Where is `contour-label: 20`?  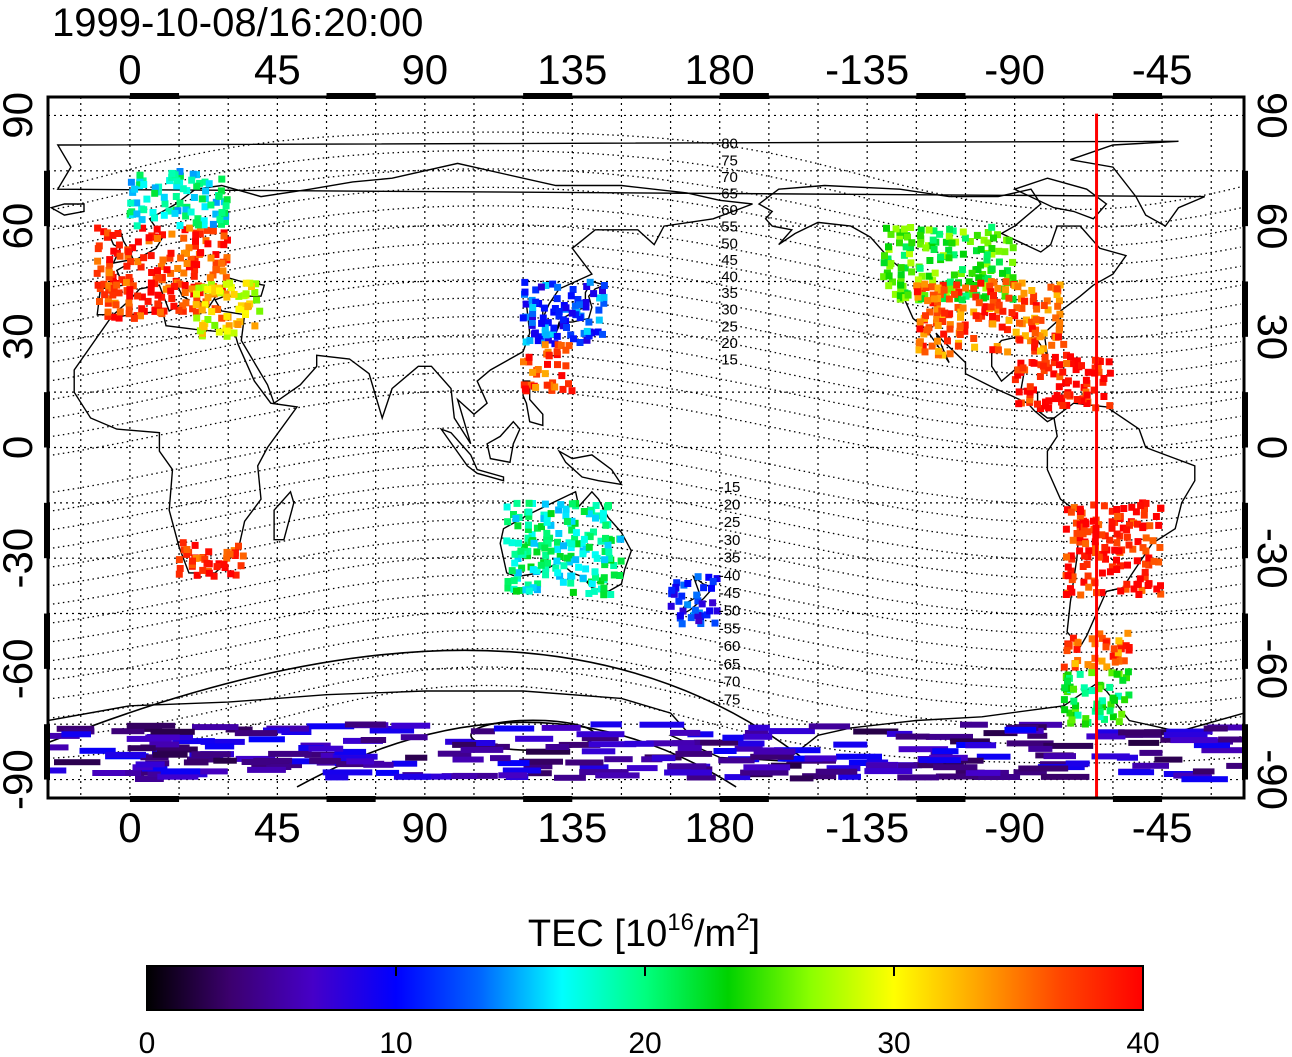 contour-label: 20 is located at coordinates (729, 343).